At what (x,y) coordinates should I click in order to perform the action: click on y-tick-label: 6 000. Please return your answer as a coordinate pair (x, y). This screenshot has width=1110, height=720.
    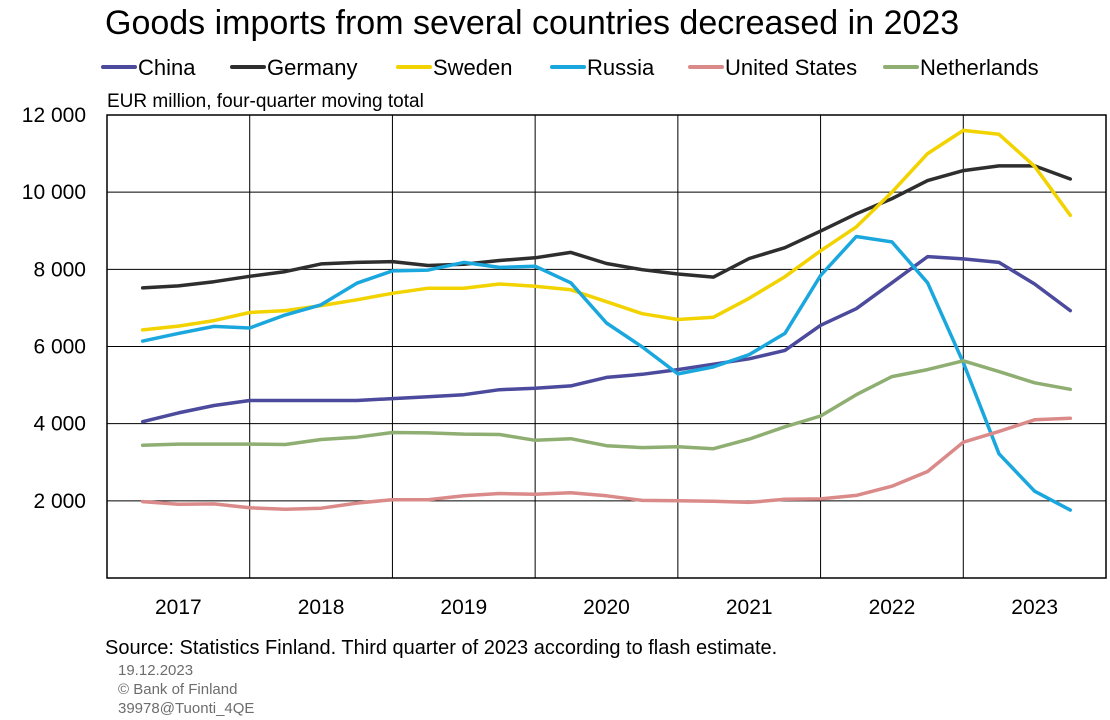
    Looking at the image, I should click on (59, 347).